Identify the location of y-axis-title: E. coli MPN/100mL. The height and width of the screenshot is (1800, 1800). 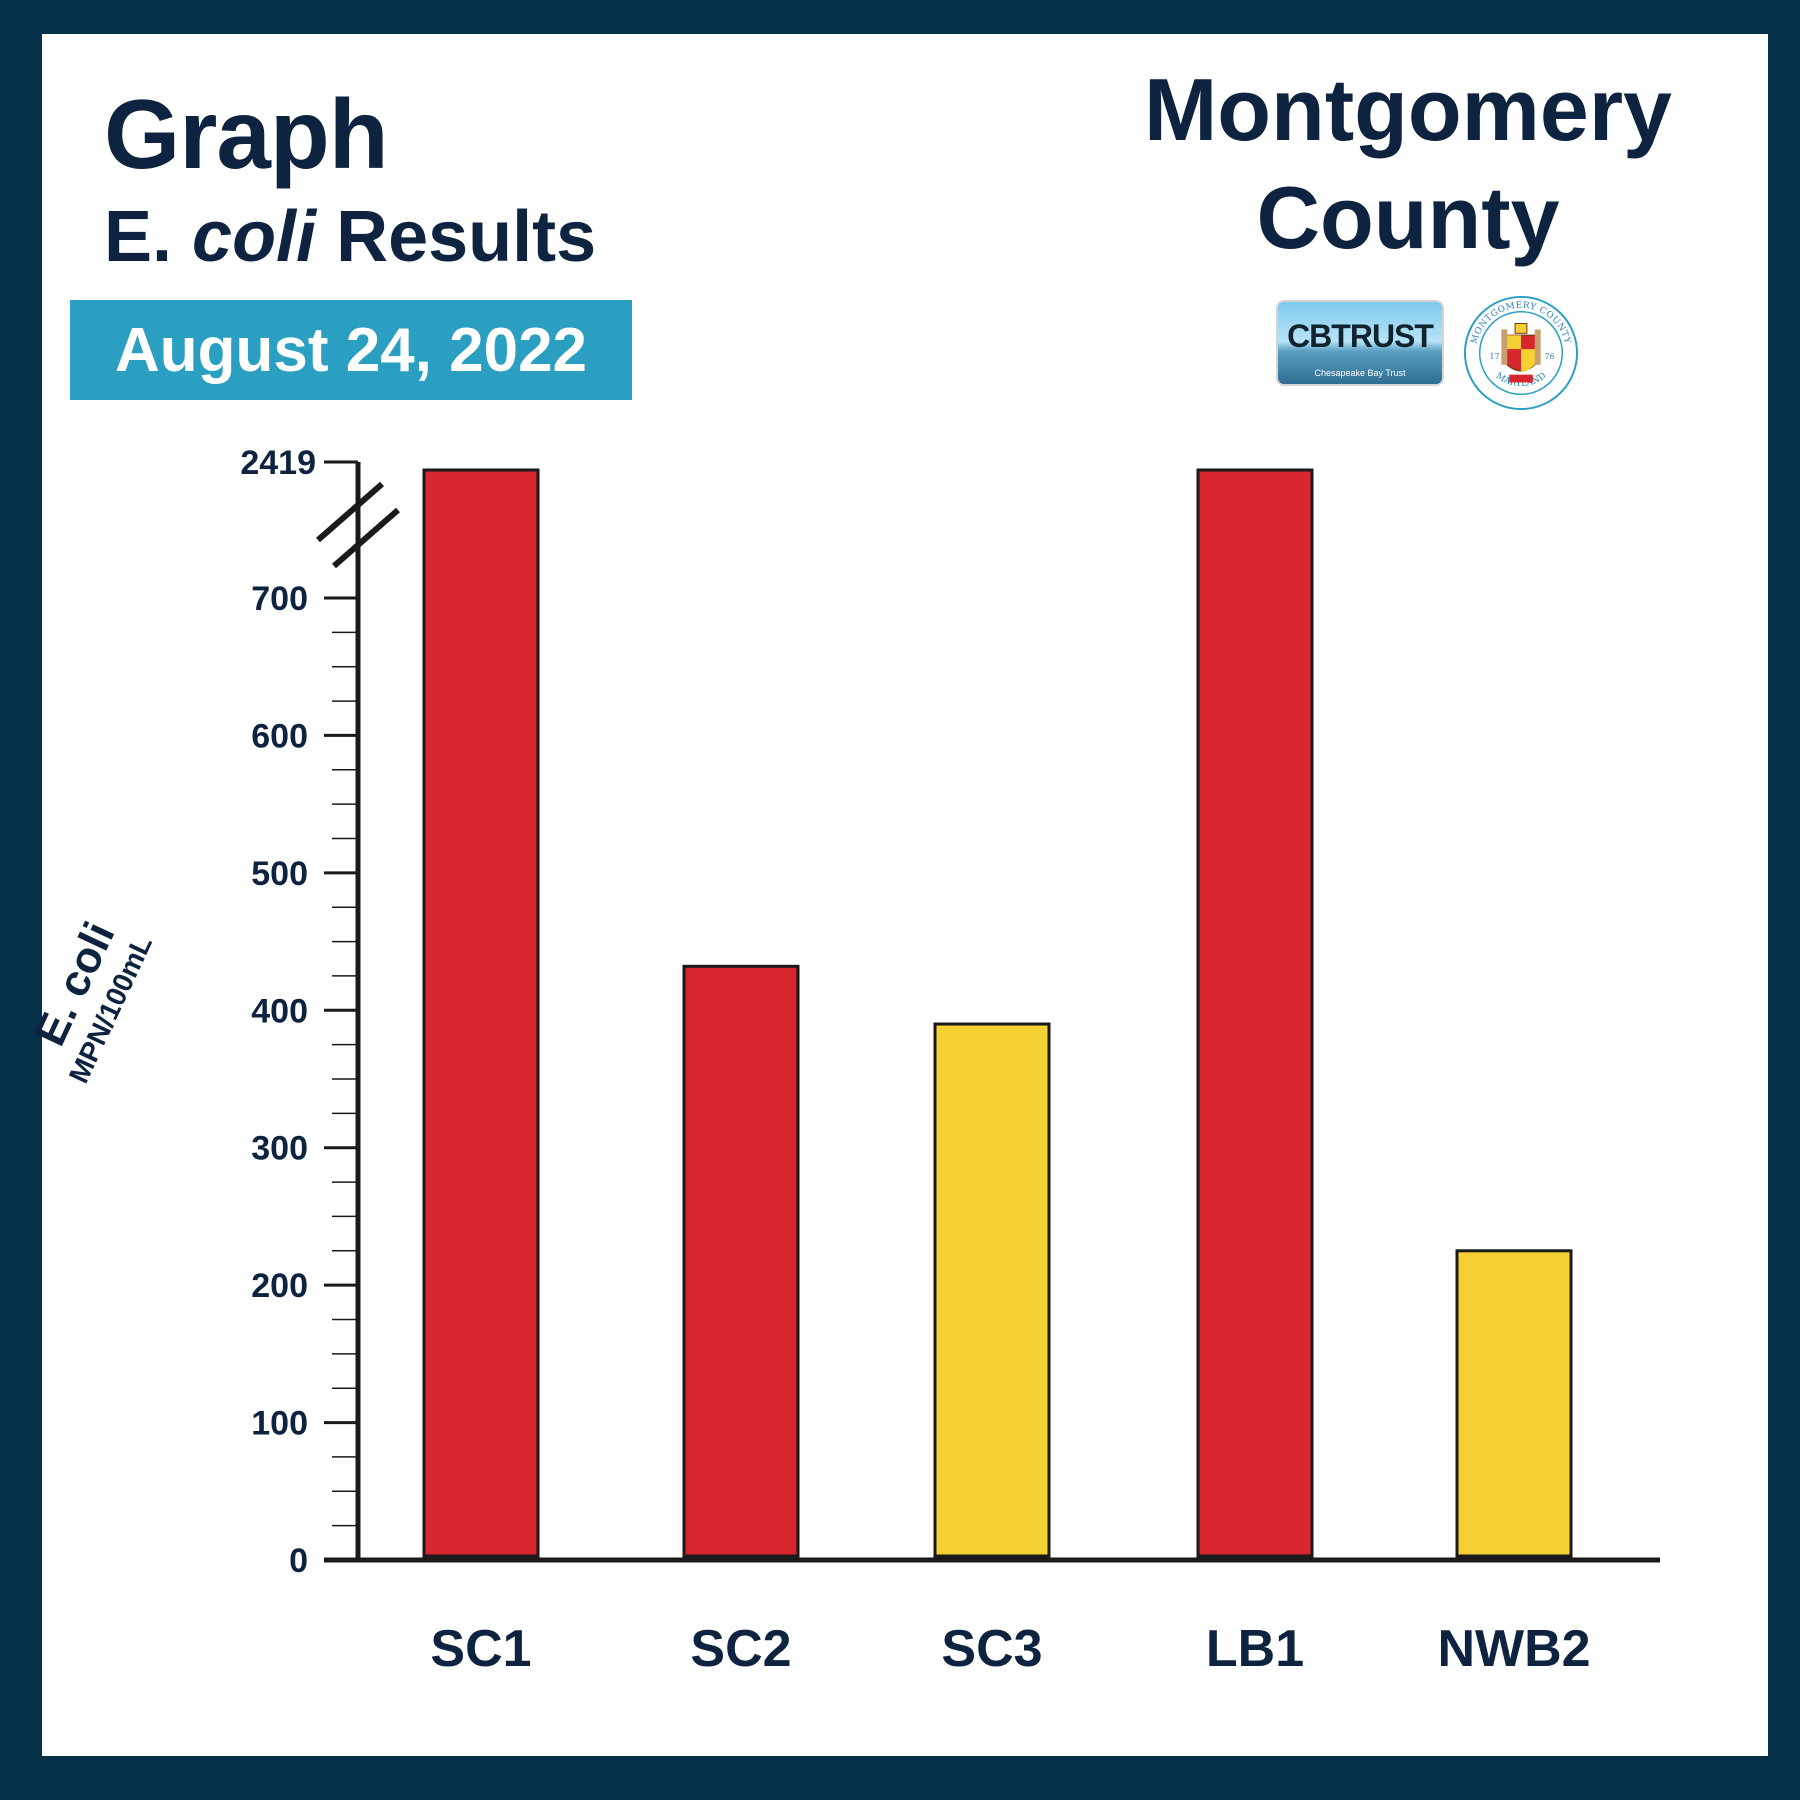
(91, 1001).